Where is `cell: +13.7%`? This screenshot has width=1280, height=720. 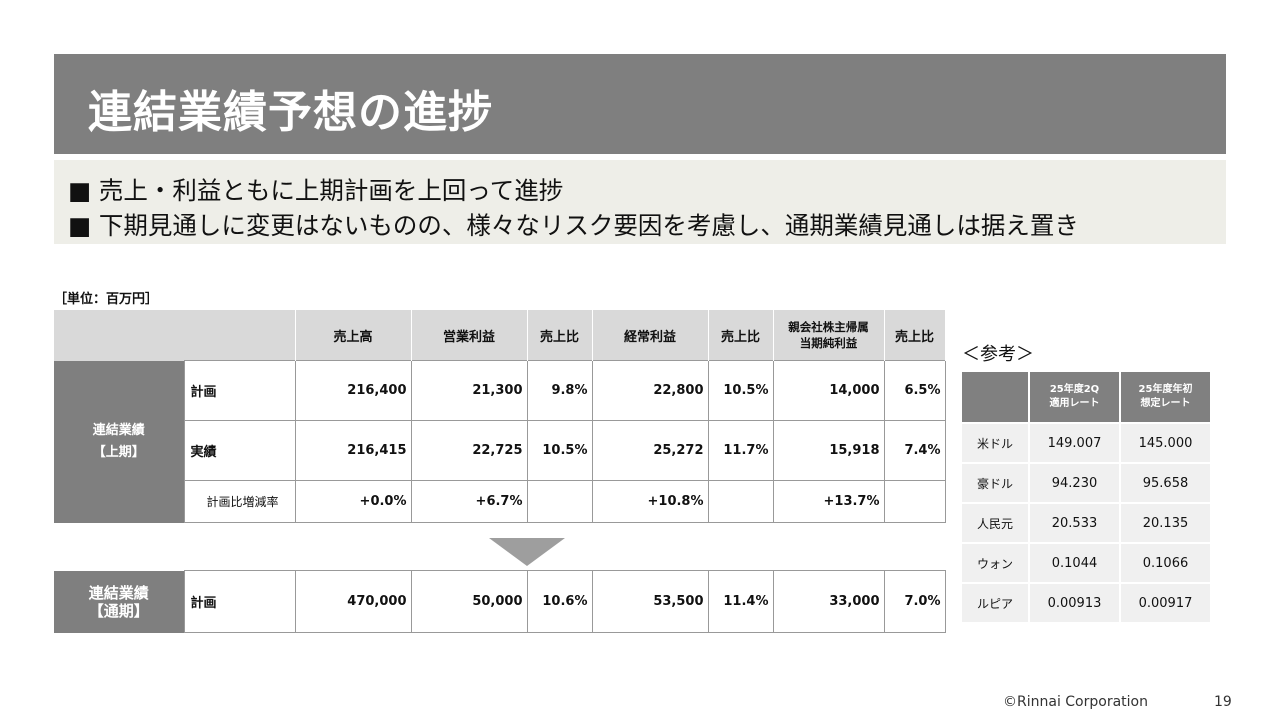 cell: +13.7% is located at coordinates (828, 501).